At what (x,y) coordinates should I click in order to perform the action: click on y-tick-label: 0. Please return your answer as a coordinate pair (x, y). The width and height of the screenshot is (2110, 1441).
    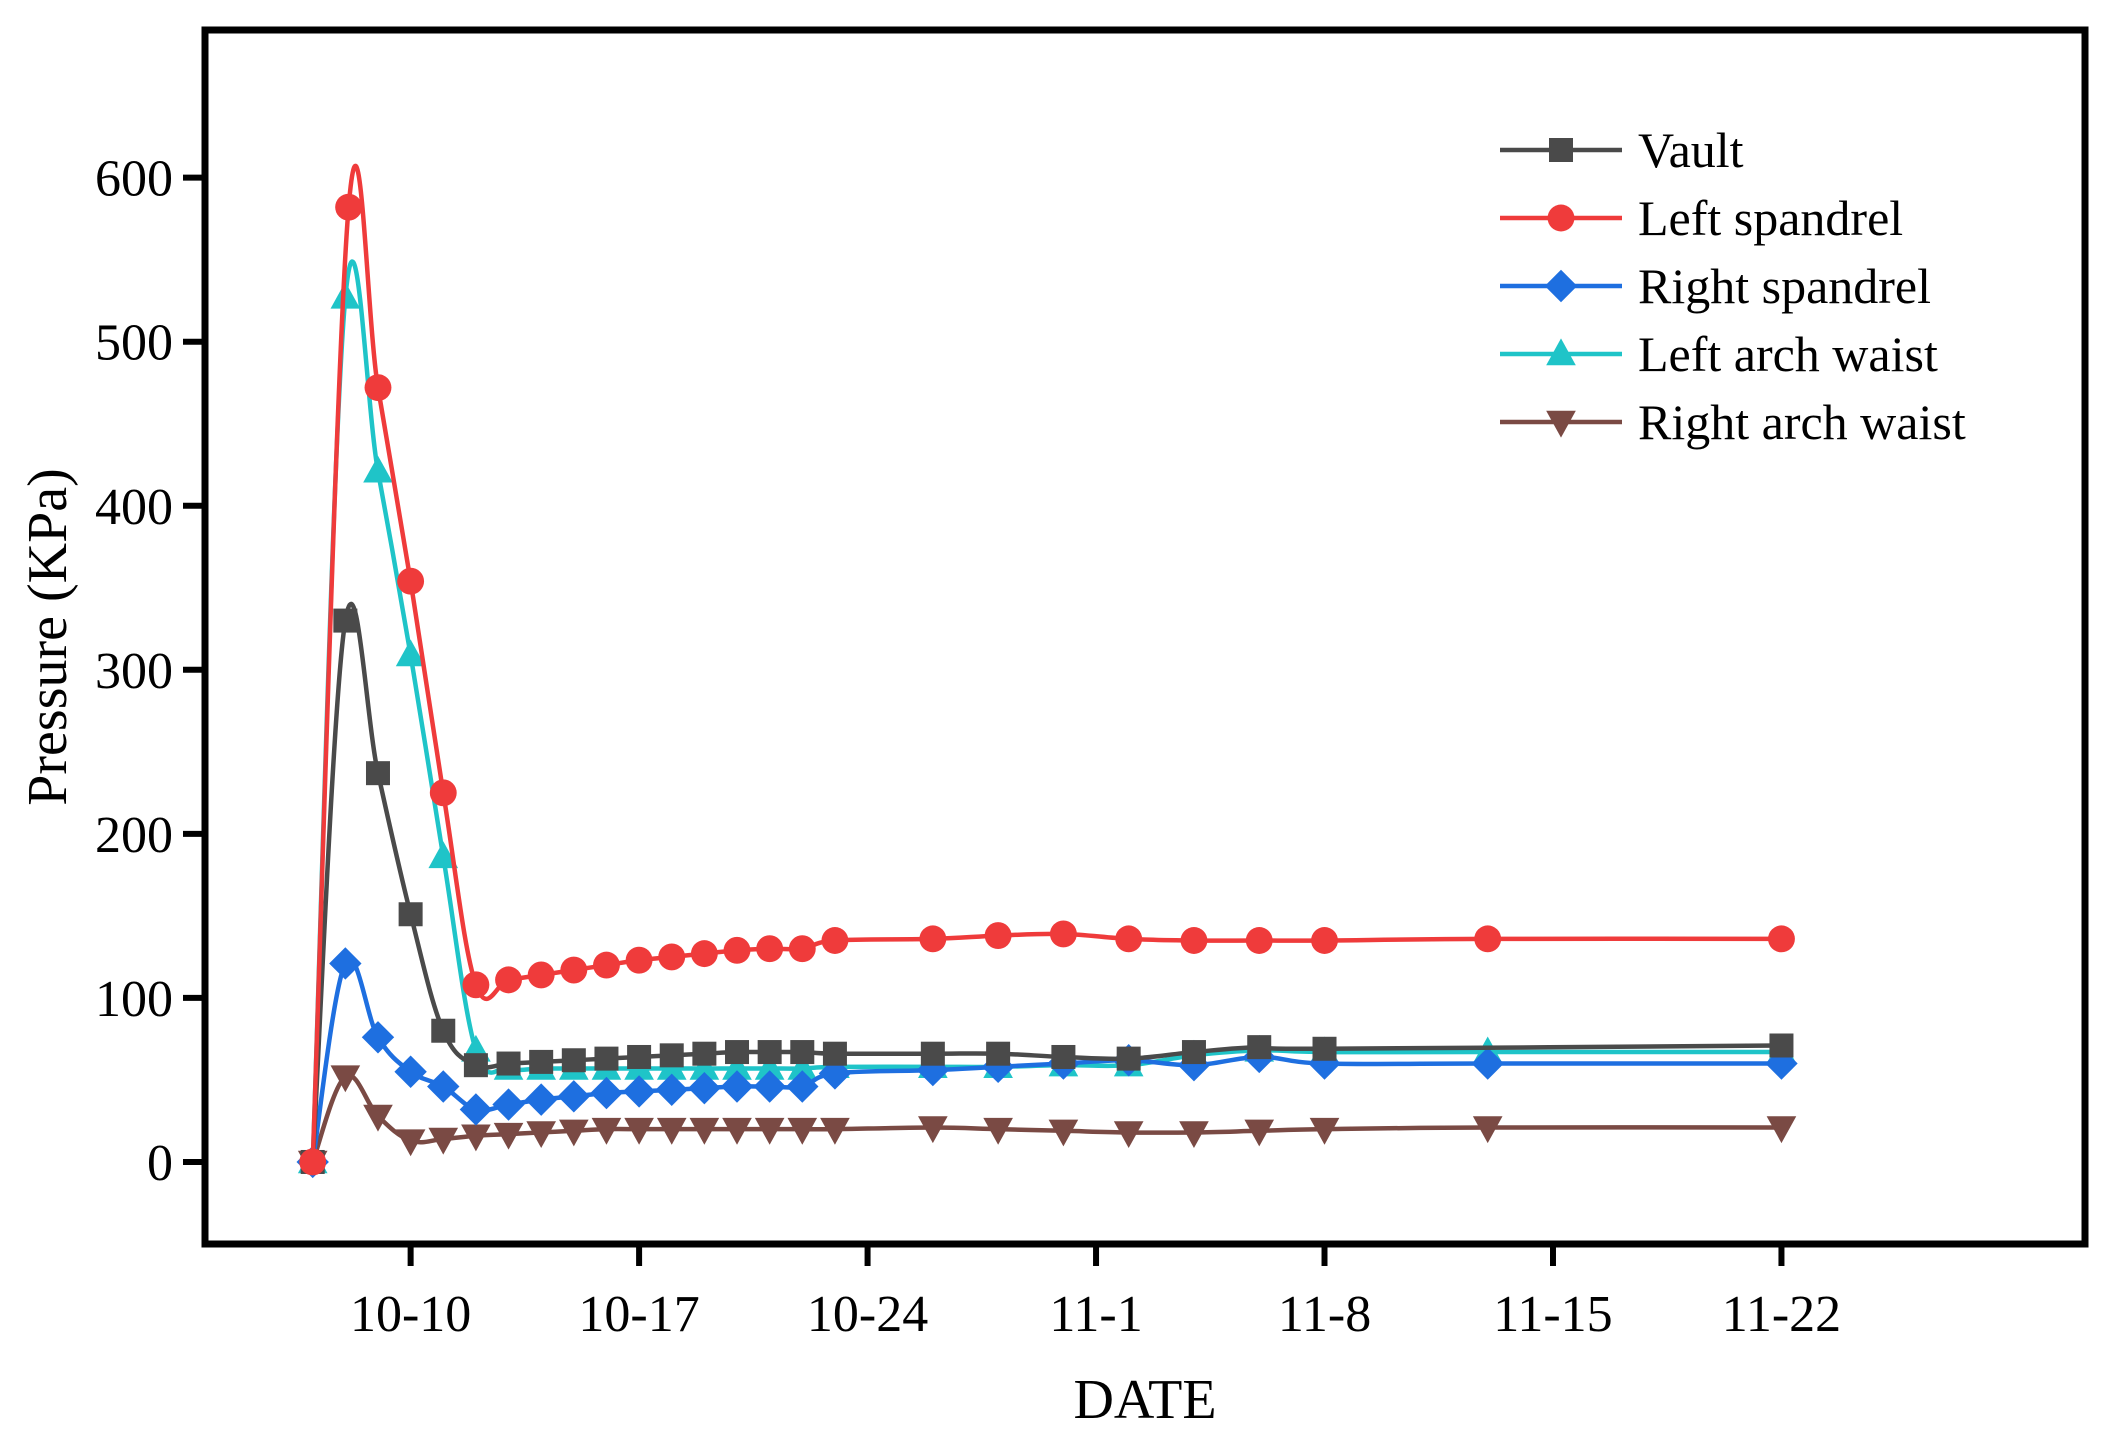
    Looking at the image, I should click on (160, 1163).